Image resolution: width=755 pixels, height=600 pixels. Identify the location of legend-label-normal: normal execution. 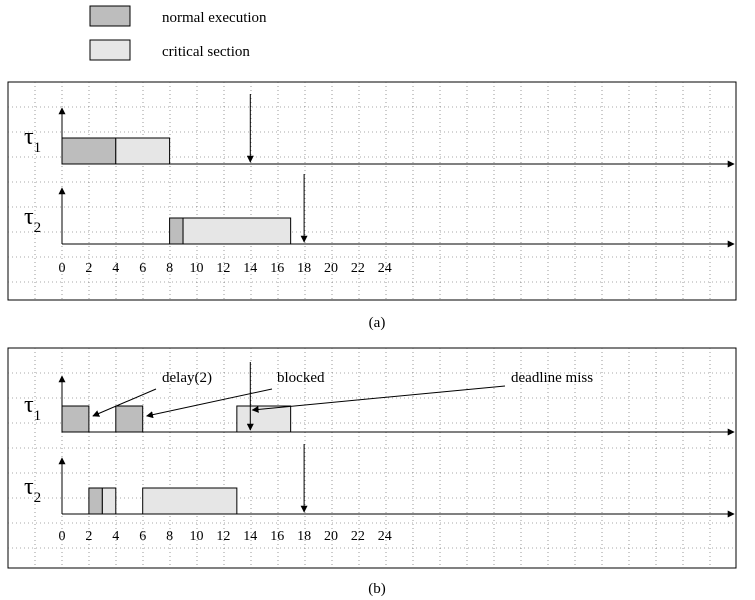
(214, 18).